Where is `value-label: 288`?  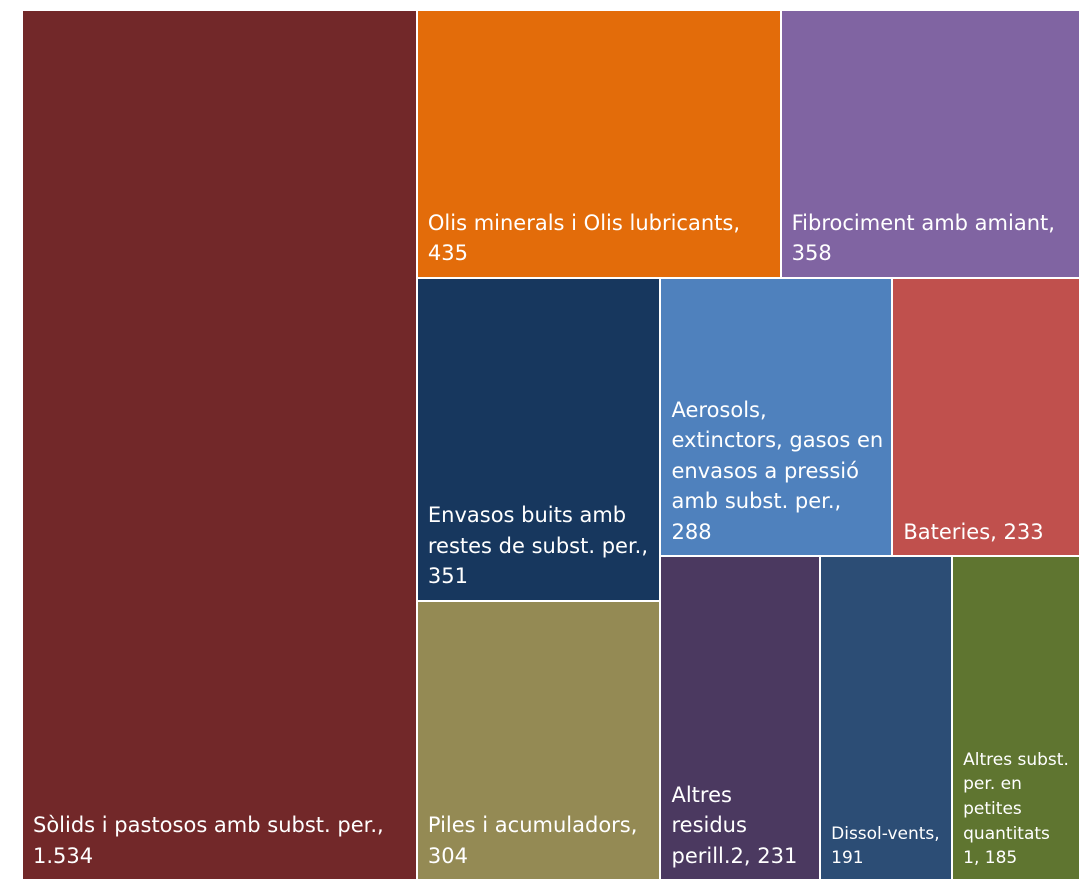
value-label: 288 is located at coordinates (691, 531).